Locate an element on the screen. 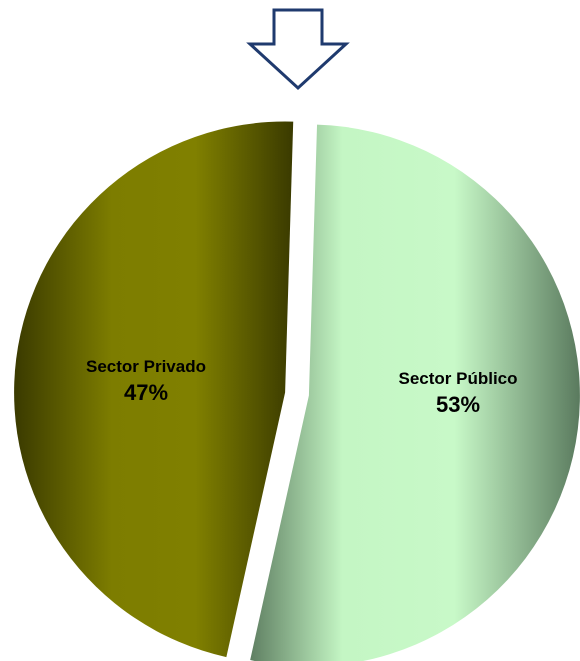 This screenshot has height=661, width=580. slice-label-value: 53% is located at coordinates (458, 404).